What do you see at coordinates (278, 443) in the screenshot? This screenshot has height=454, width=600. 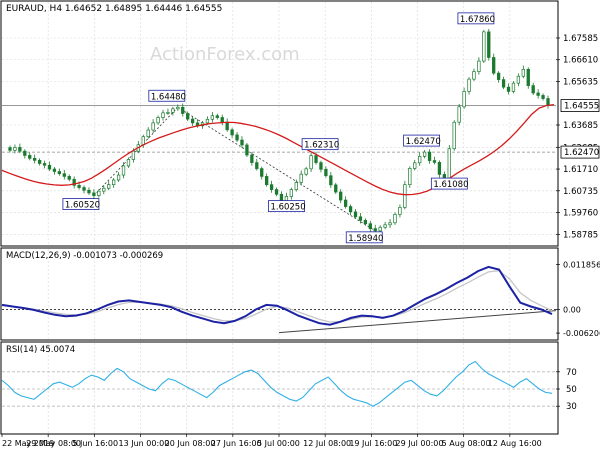 I see `x-tick-label: 5 Jul 00:00` at bounding box center [278, 443].